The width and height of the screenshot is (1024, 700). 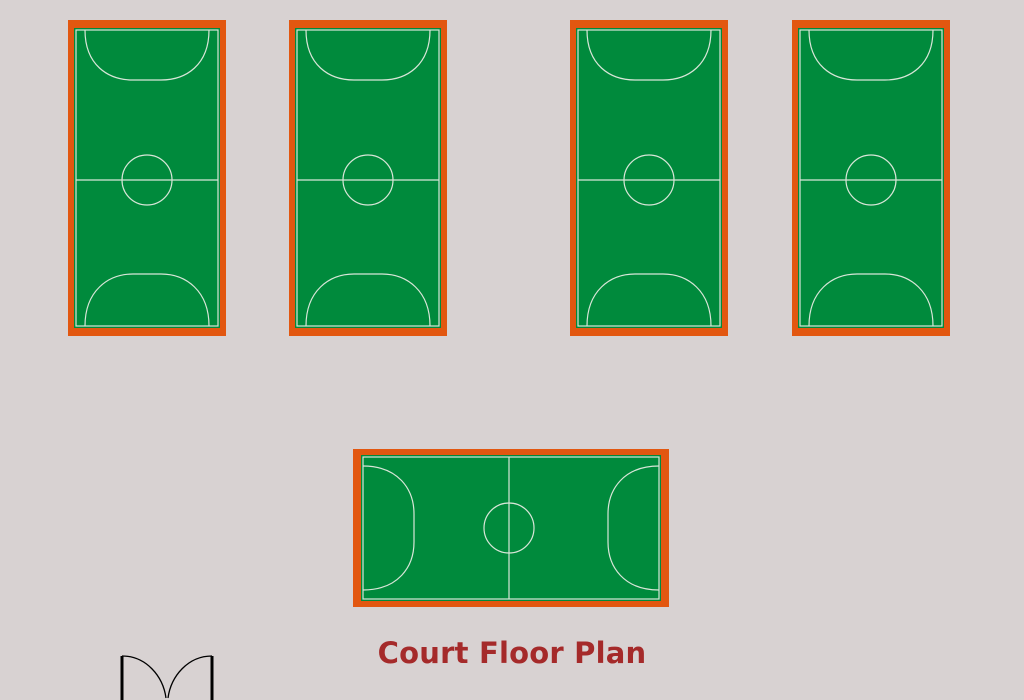 I want to click on court-5-surface, so click(x=511, y=528).